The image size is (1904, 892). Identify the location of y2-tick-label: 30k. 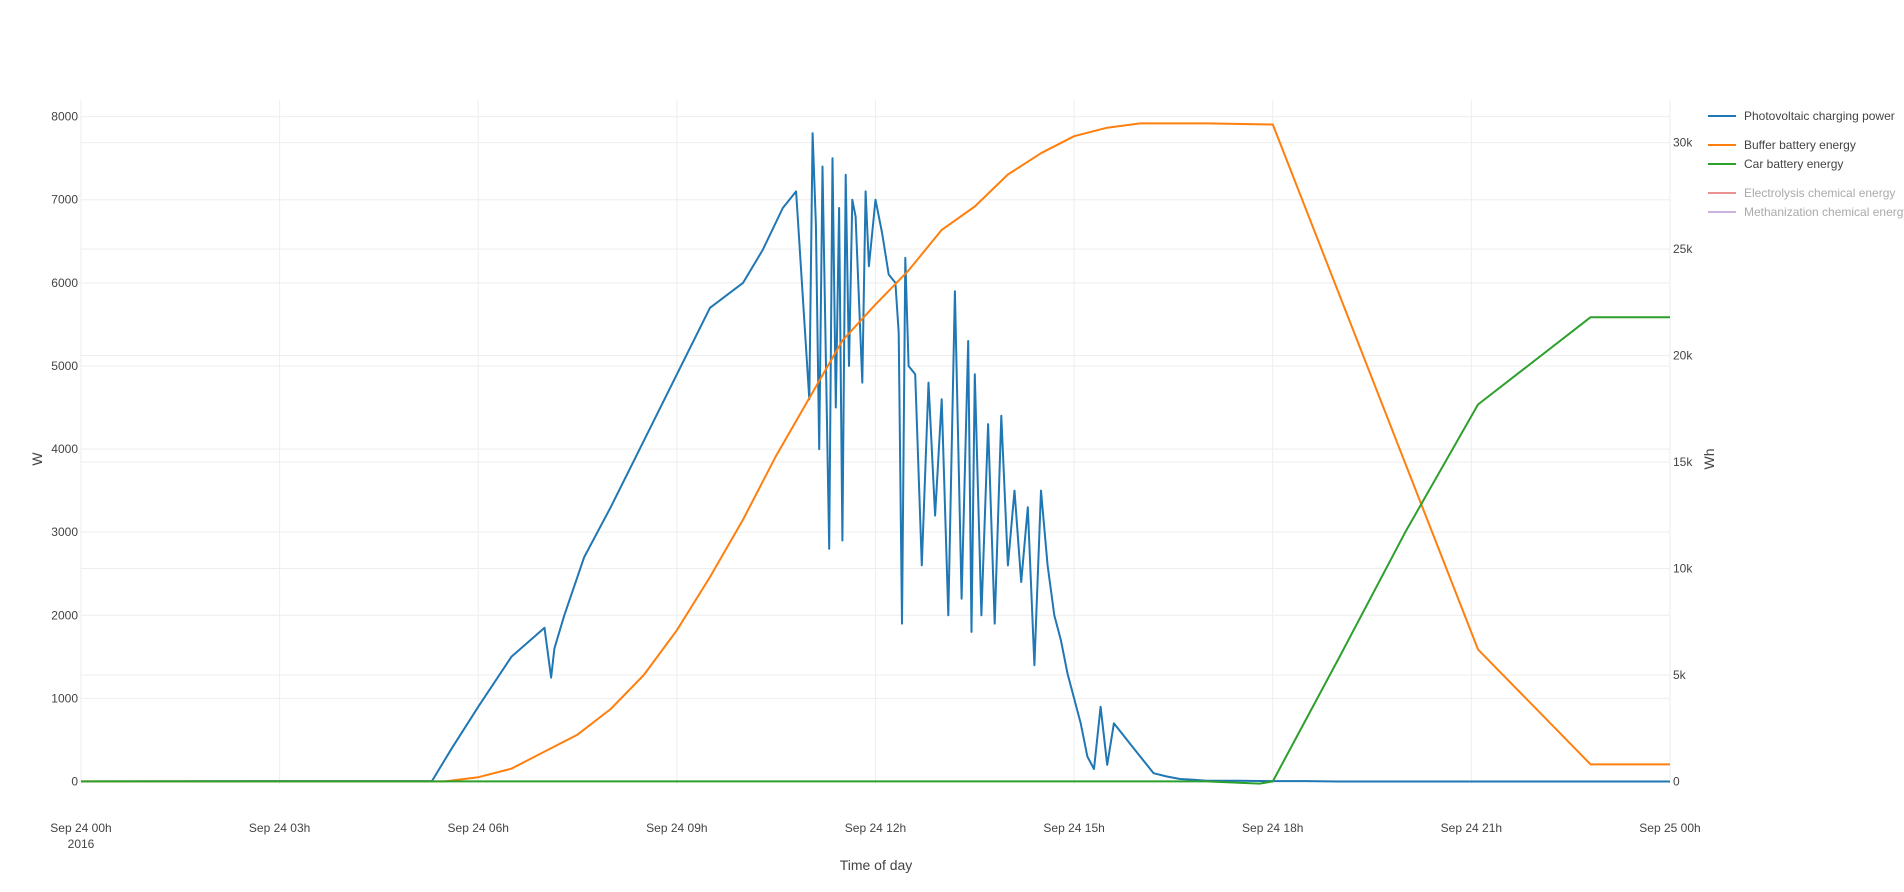
(1683, 143).